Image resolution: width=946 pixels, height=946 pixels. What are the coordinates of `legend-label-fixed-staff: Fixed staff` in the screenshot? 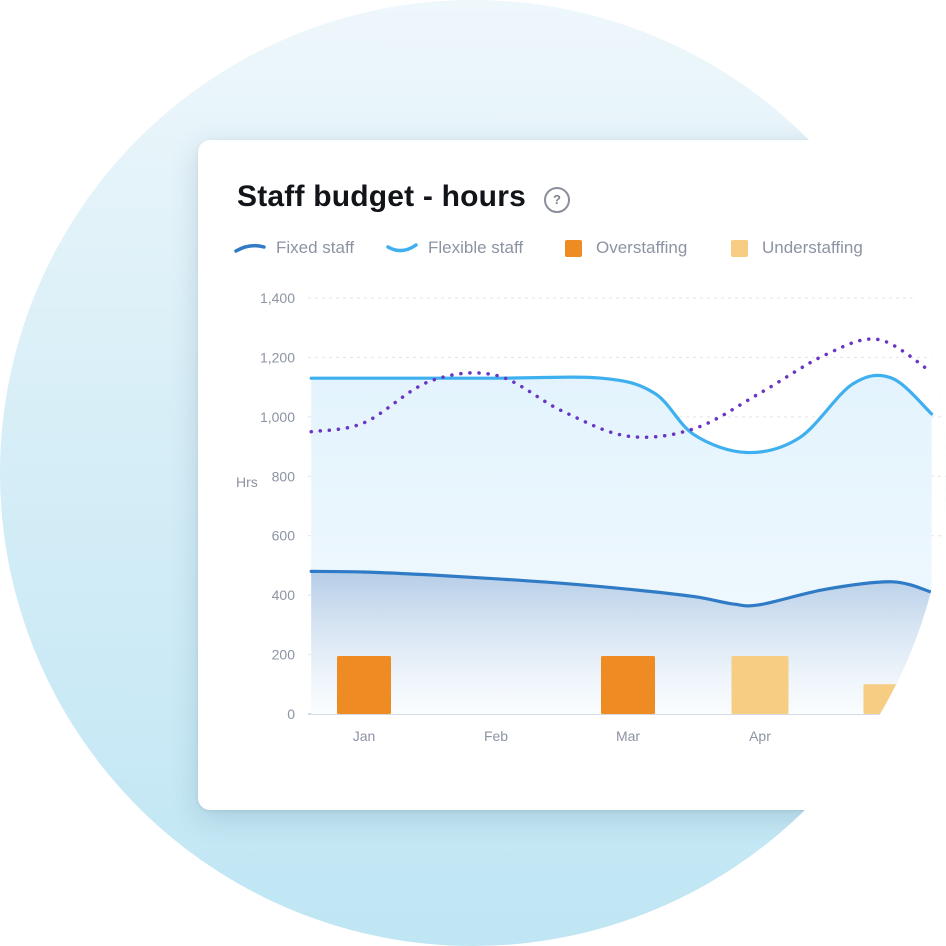 It's located at (315, 247).